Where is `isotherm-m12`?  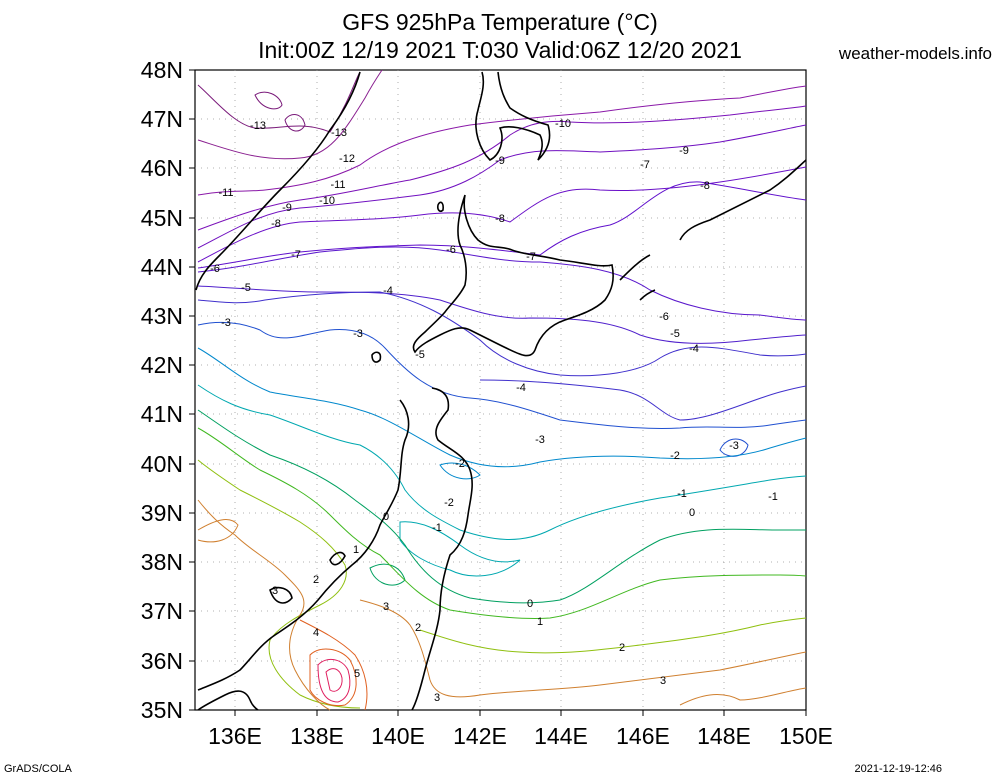 isotherm-m12 is located at coordinates (290, 114).